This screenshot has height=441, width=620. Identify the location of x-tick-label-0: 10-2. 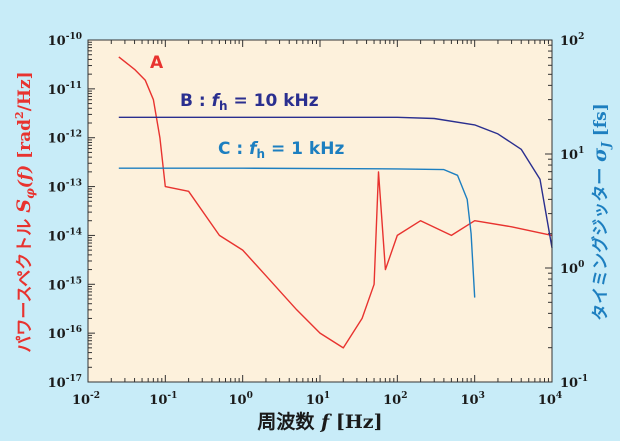
(86, 399).